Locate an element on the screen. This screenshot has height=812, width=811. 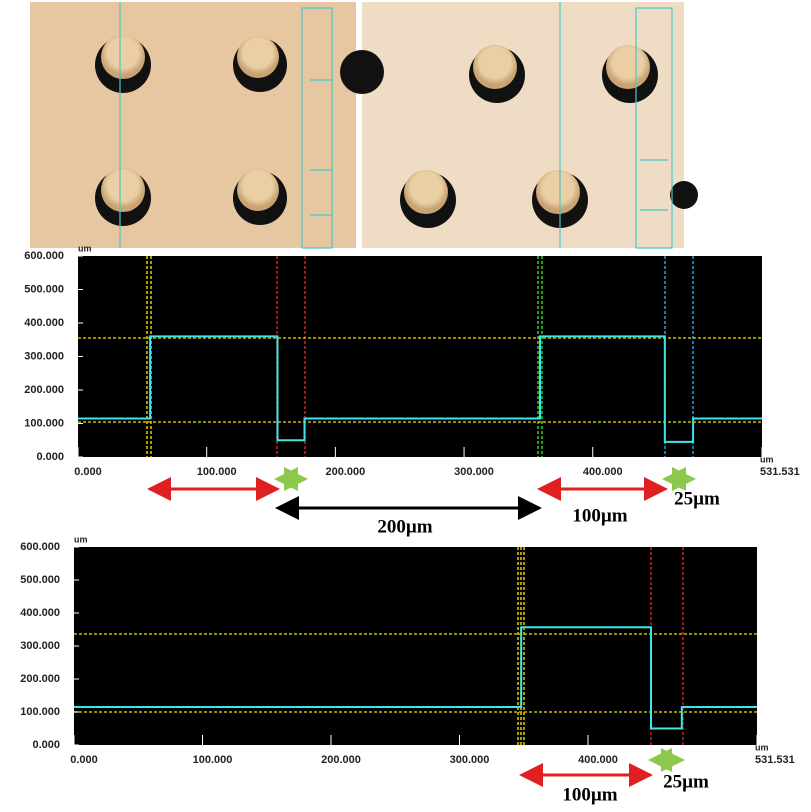
micrograph-right is located at coordinates (519, 125).